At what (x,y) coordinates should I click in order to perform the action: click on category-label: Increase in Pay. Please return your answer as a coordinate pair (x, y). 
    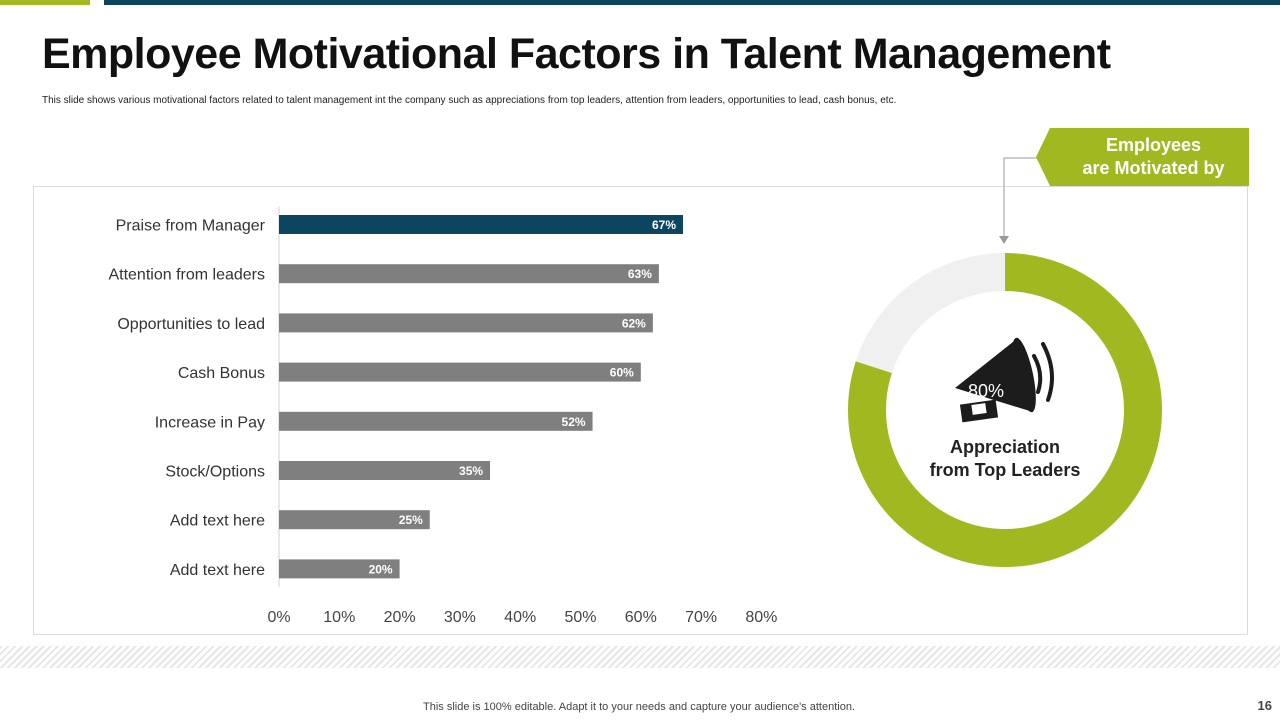
    Looking at the image, I should click on (210, 422).